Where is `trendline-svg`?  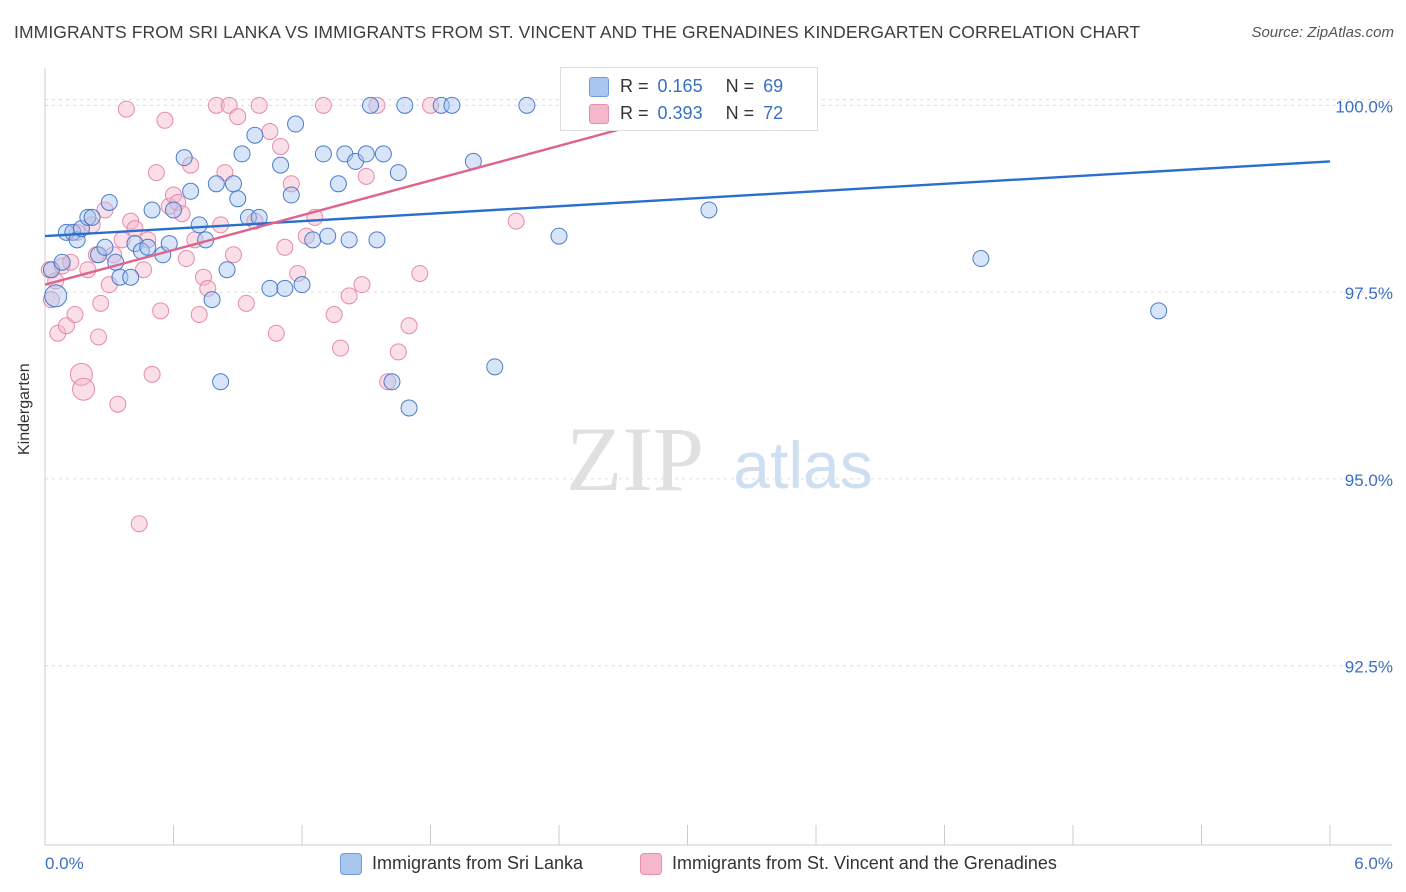
trendline-svg is located at coordinates (377, 195).